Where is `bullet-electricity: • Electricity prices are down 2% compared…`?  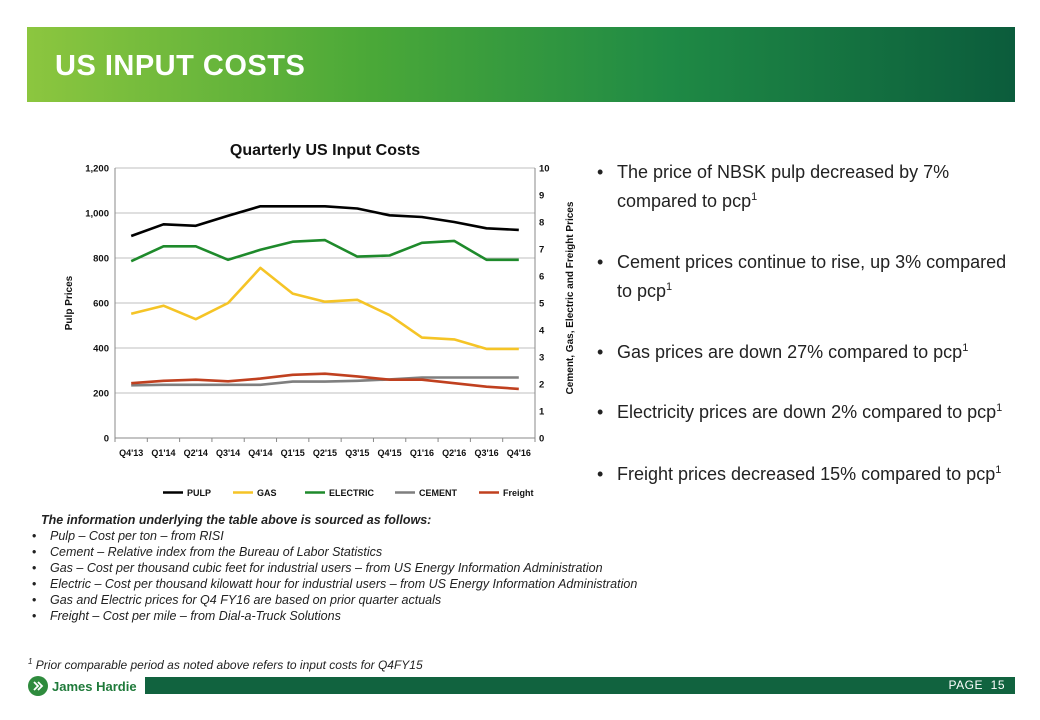 bullet-electricity: • Electricity prices are down 2% compared… is located at coordinates (800, 412).